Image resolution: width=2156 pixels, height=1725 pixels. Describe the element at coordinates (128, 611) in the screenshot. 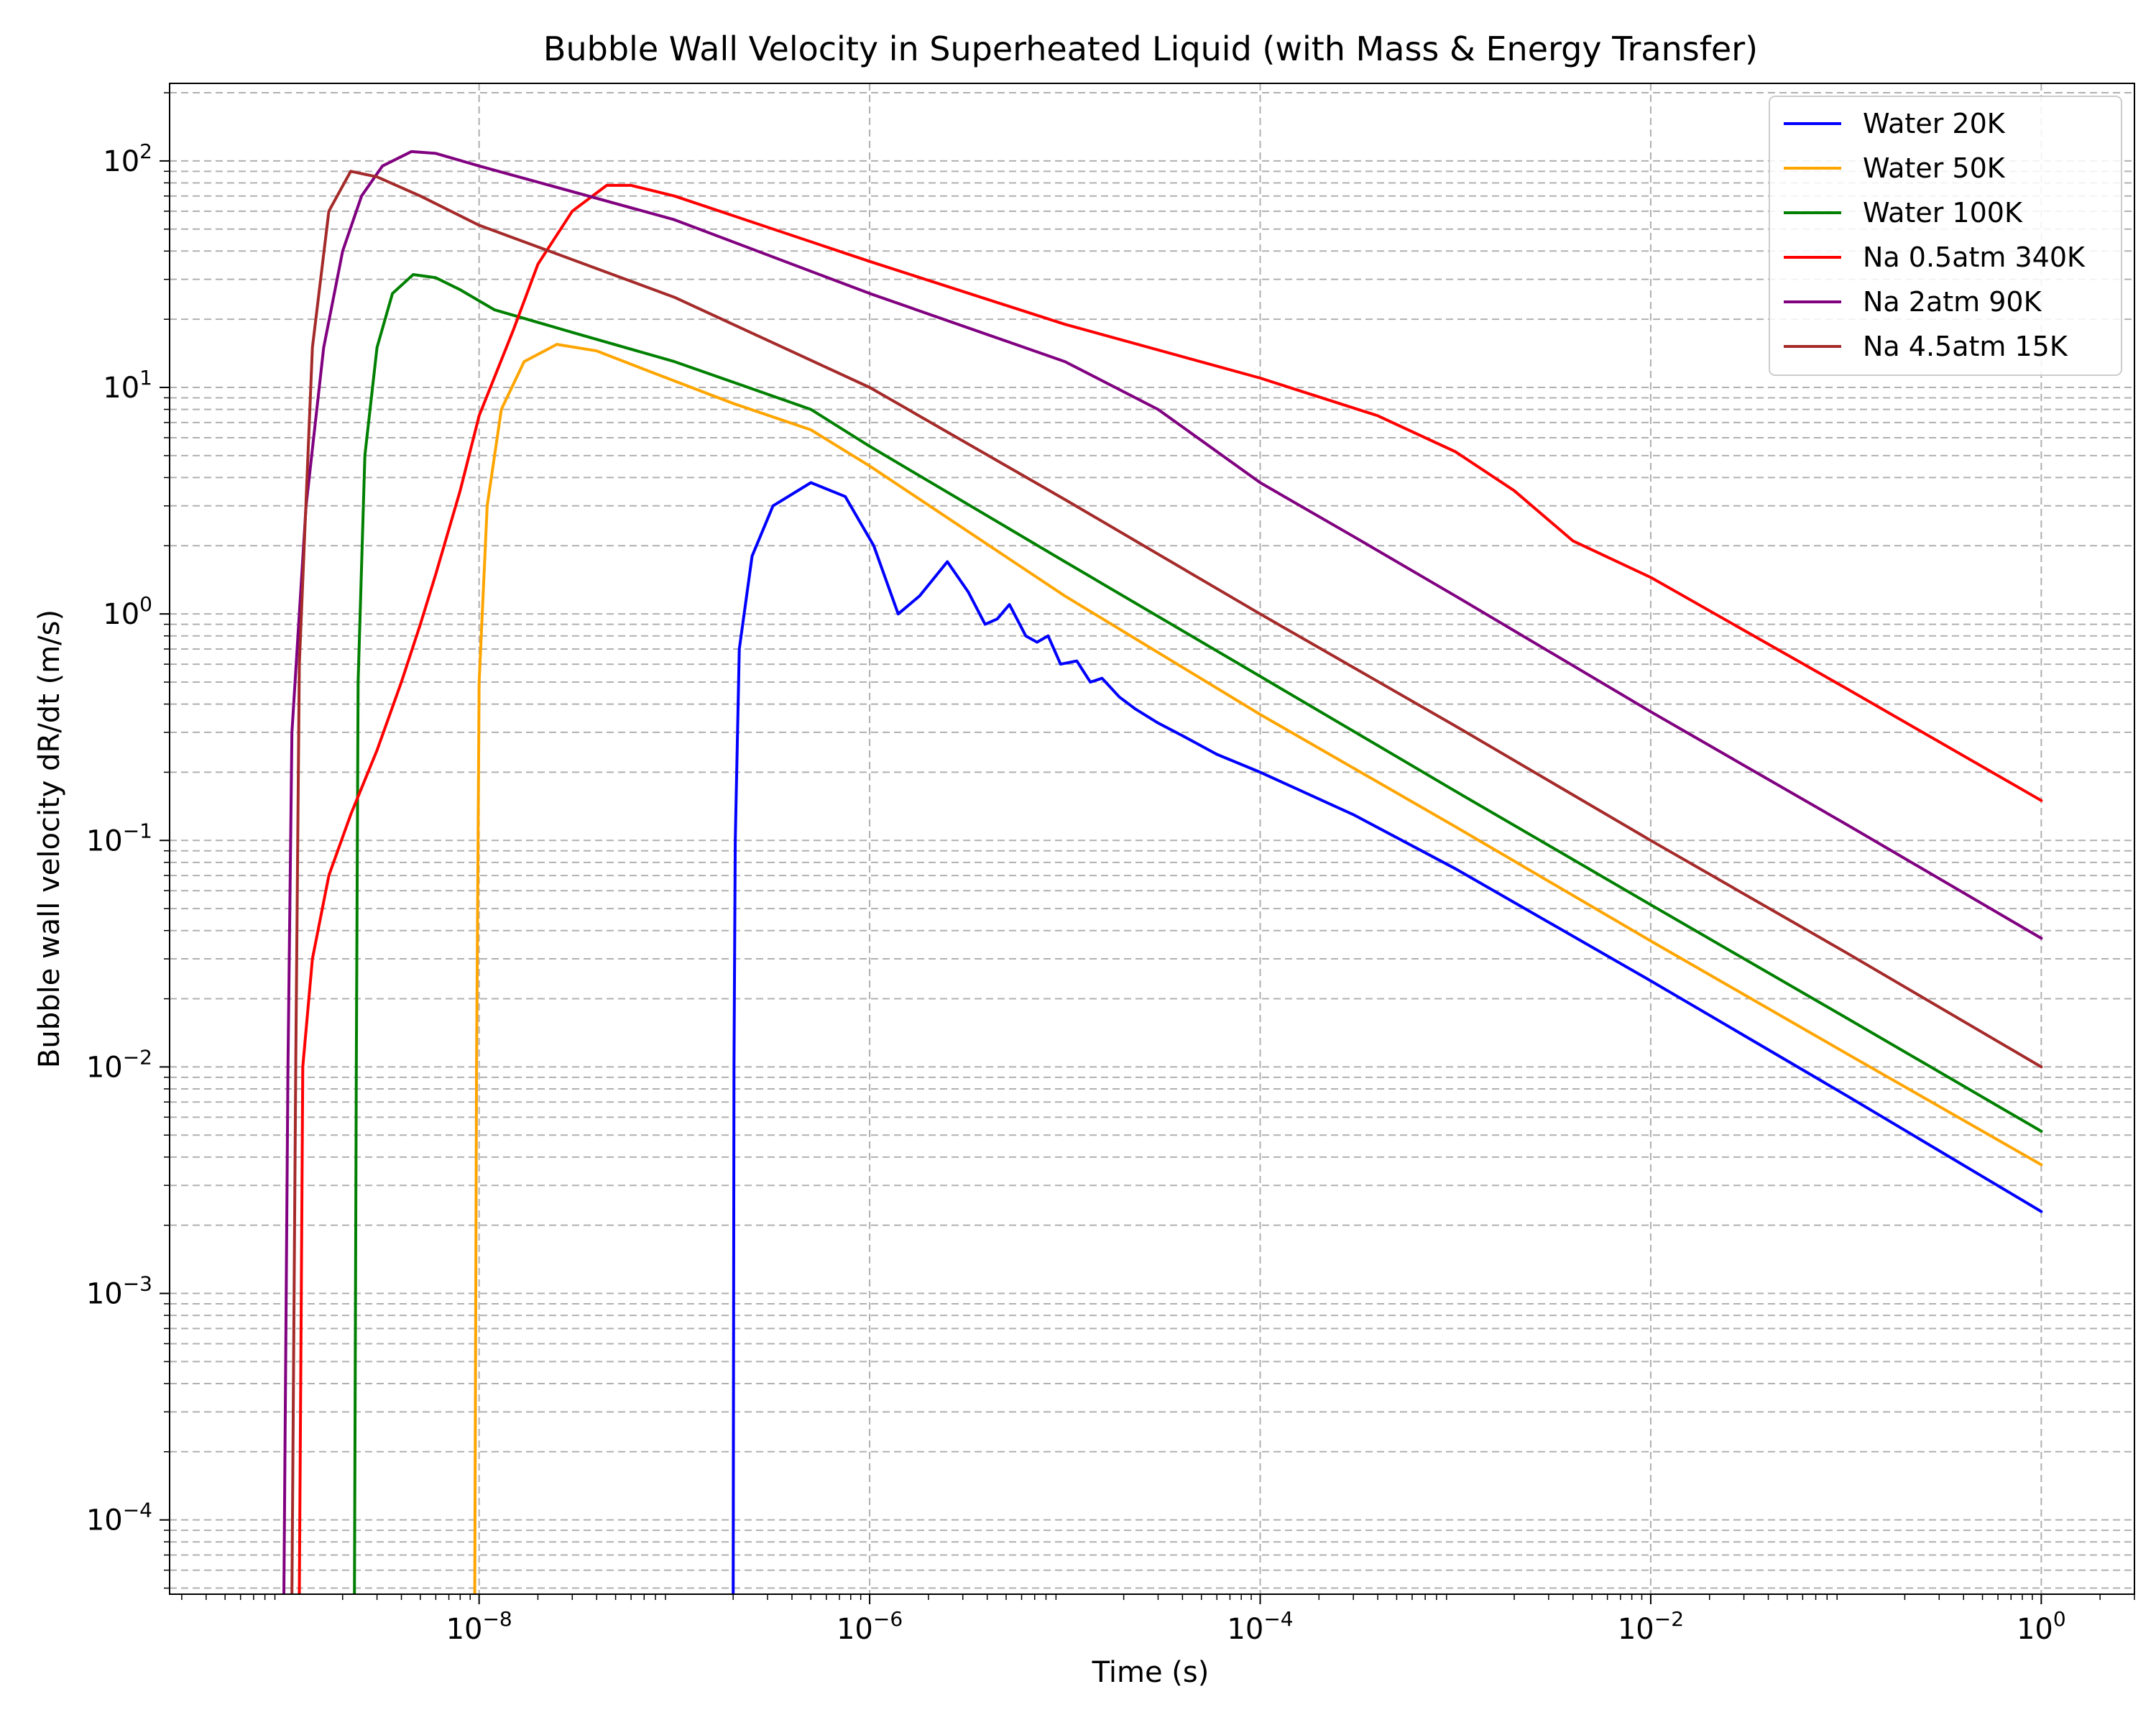

I see `y-tick-label: 10⁰` at that location.